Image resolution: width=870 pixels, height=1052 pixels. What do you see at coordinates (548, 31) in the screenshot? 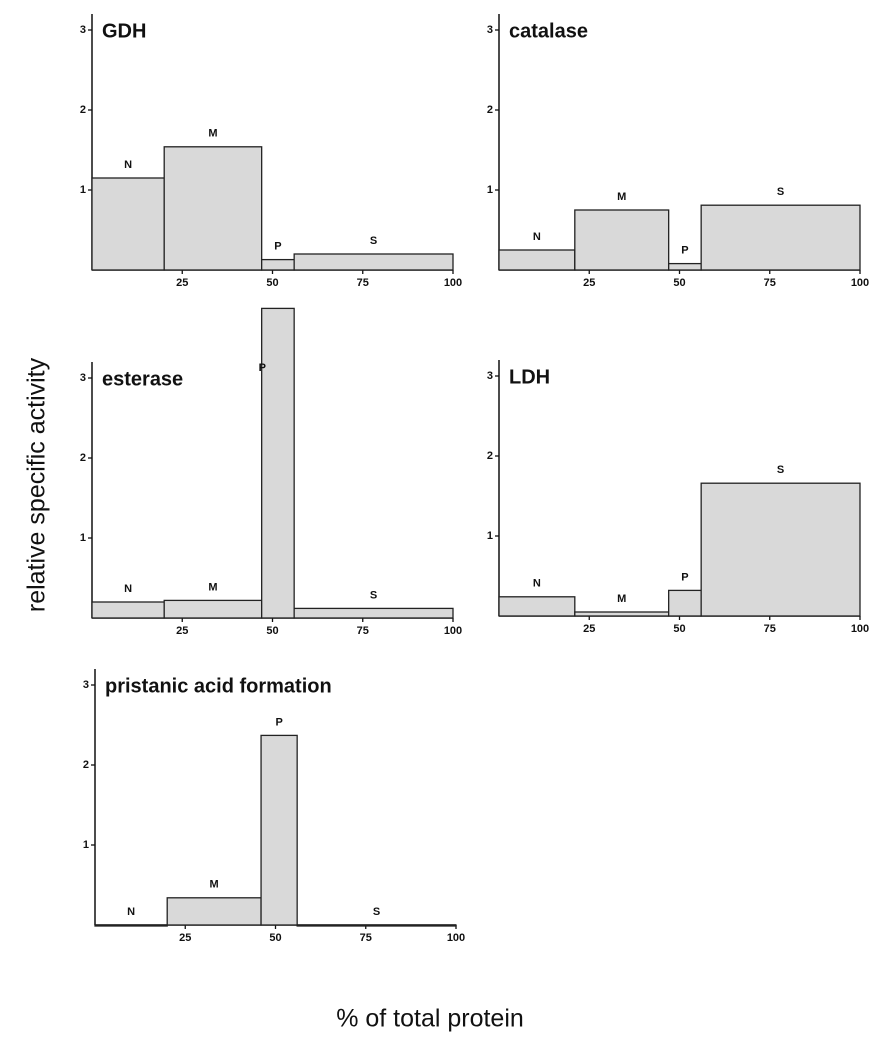
I see `panel-title: catalase` at bounding box center [548, 31].